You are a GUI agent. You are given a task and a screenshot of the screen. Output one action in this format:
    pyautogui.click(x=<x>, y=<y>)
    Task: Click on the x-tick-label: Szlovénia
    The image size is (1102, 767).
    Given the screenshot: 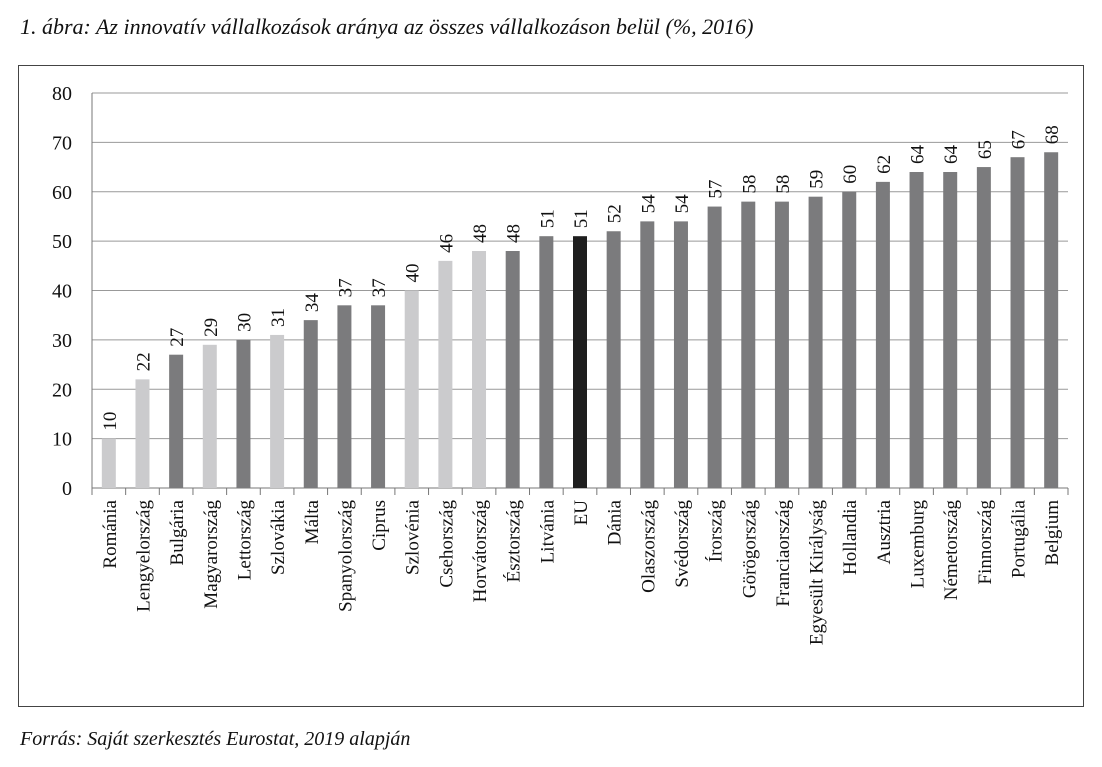 What is the action you would take?
    pyautogui.click(x=413, y=536)
    